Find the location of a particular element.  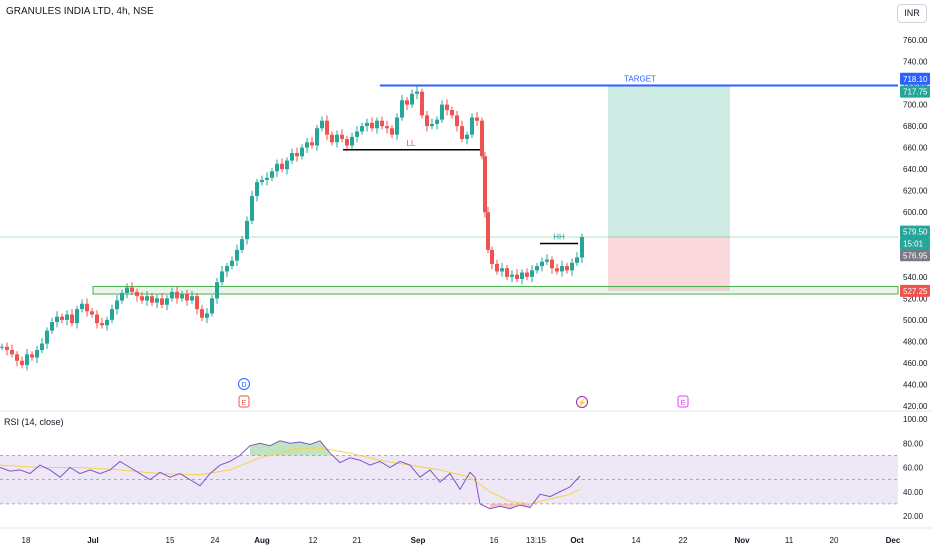

rsi-line is located at coordinates (290, 475).